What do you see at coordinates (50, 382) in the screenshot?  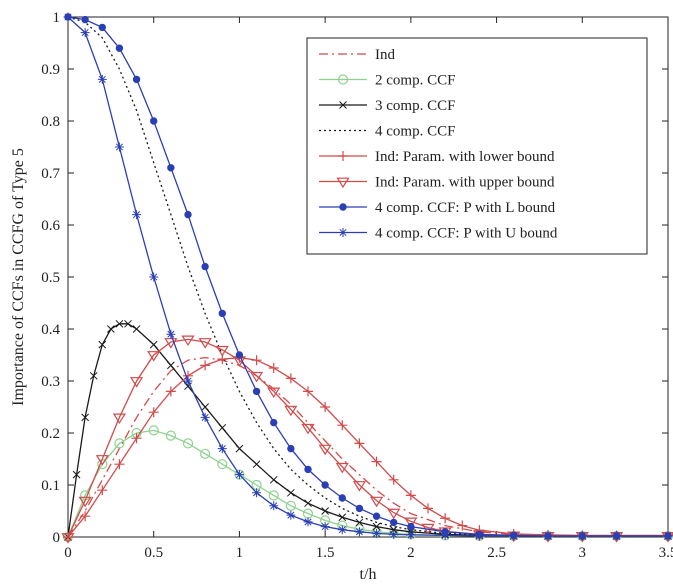 I see `y-tick-label: 0.3` at bounding box center [50, 382].